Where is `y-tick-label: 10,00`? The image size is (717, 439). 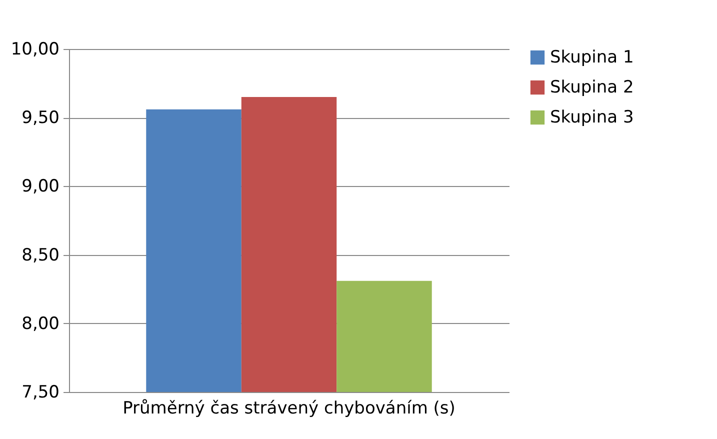 y-tick-label: 10,00 is located at coordinates (35, 50).